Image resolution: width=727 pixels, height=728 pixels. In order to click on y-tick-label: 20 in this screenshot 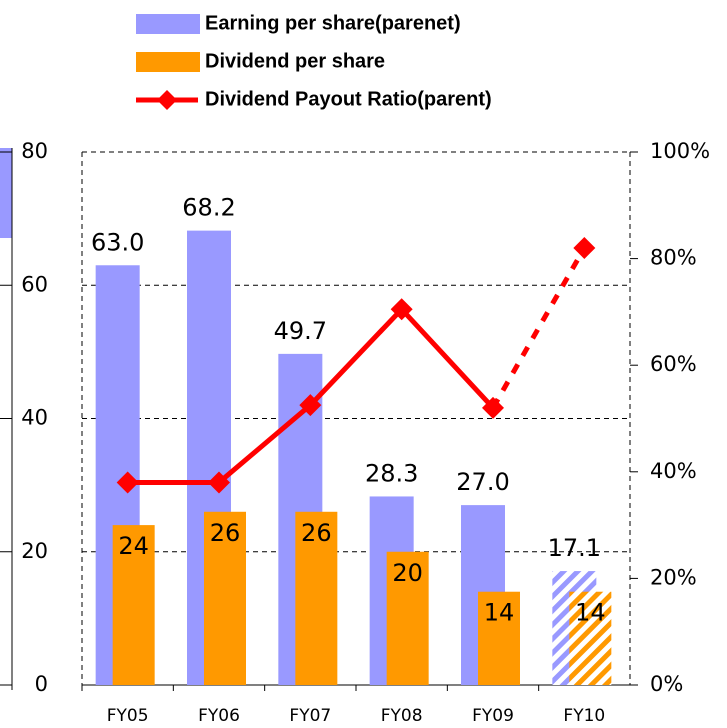, I will do `click(34, 551)`.